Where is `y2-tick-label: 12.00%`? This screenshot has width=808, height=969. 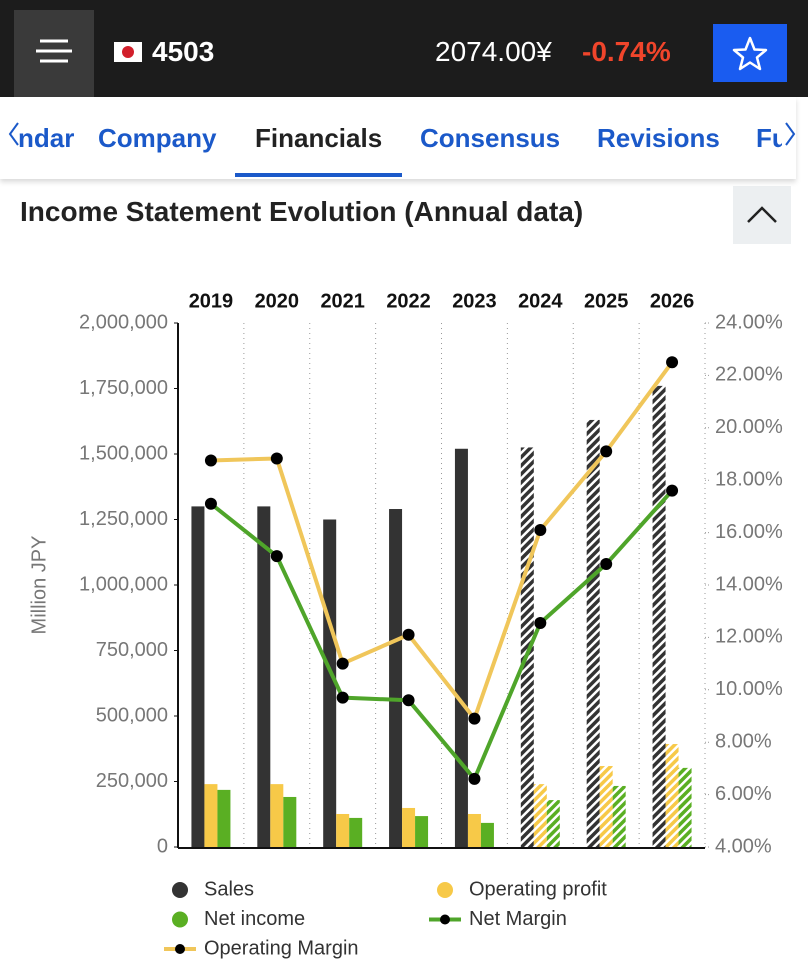
y2-tick-label: 12.00% is located at coordinates (749, 637).